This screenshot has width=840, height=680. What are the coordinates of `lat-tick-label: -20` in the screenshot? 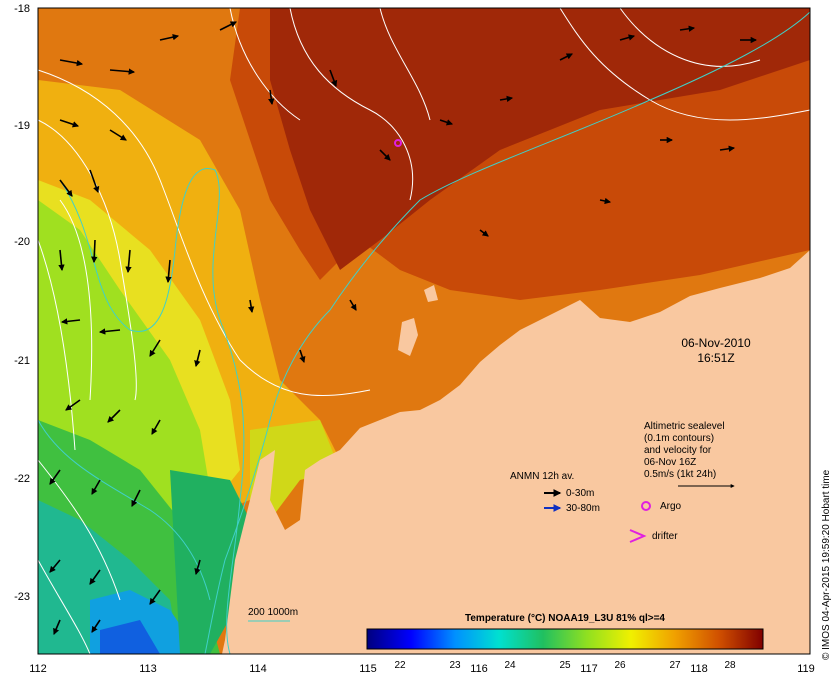 It's located at (22, 242).